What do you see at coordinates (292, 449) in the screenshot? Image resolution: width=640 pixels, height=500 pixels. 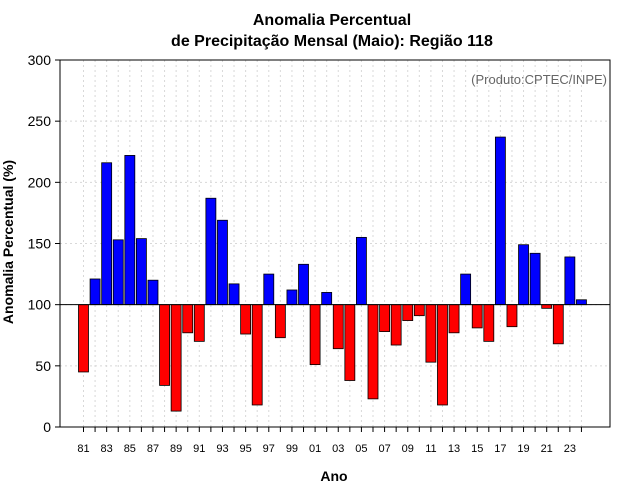 I see `x-tick-label-99: 99` at bounding box center [292, 449].